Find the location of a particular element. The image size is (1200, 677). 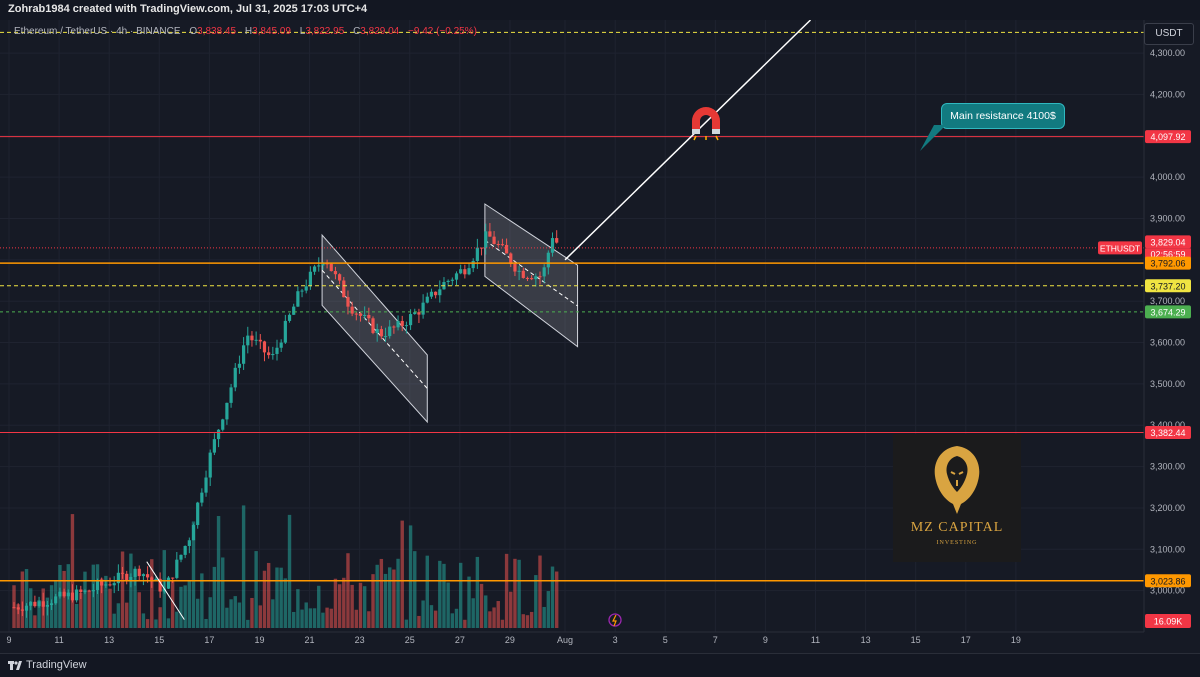

x-tick-label: 21 is located at coordinates (310, 640).